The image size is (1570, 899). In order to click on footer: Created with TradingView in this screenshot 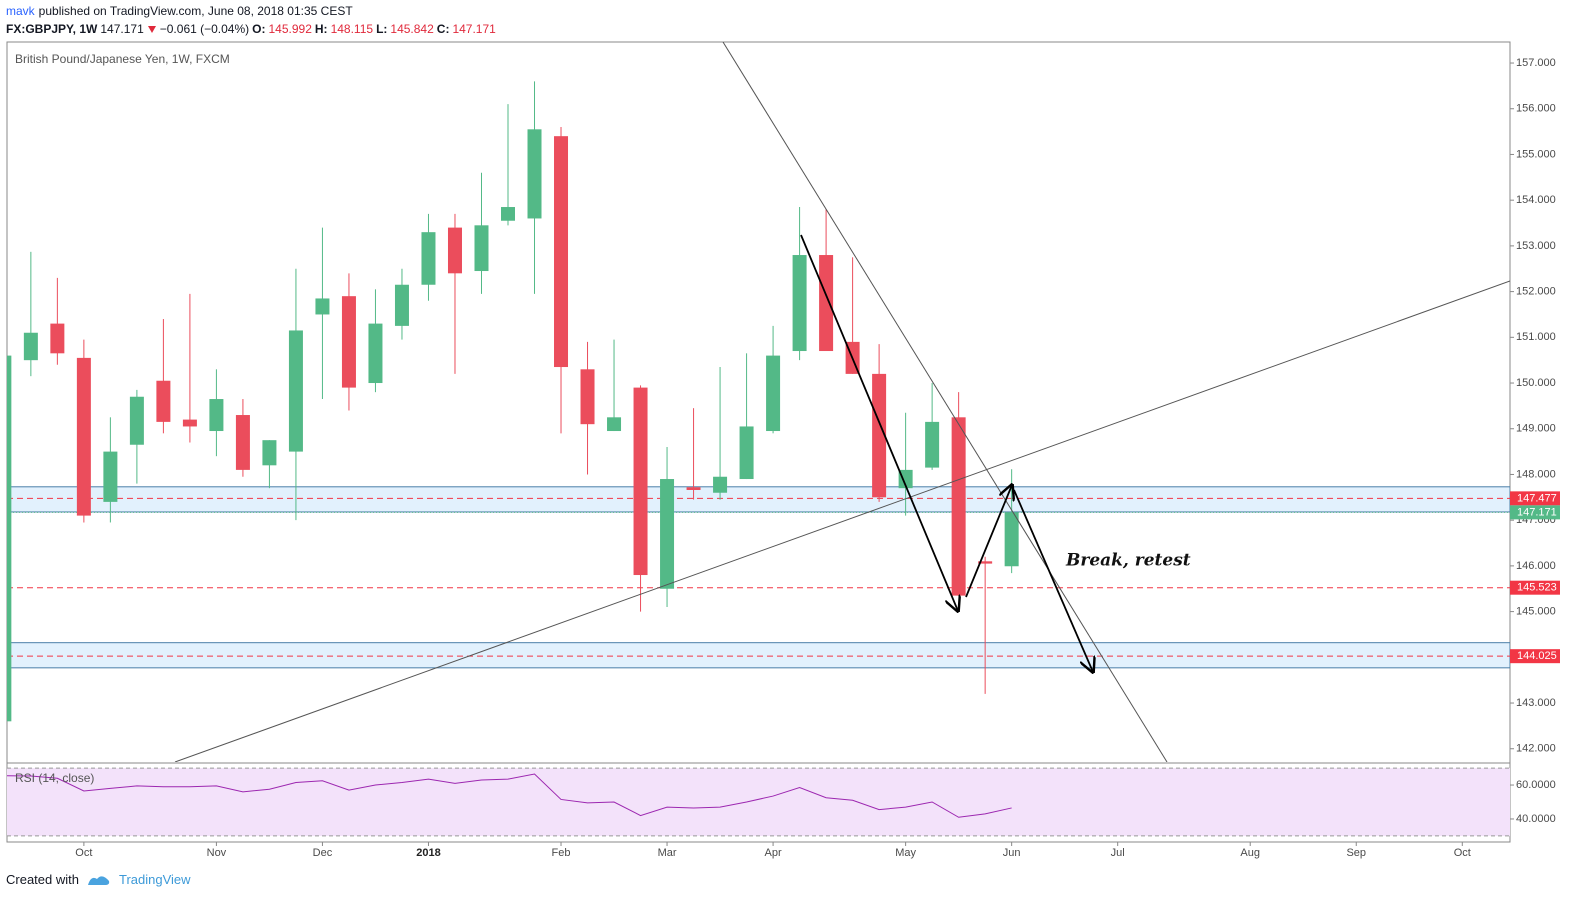, I will do `click(98, 879)`.